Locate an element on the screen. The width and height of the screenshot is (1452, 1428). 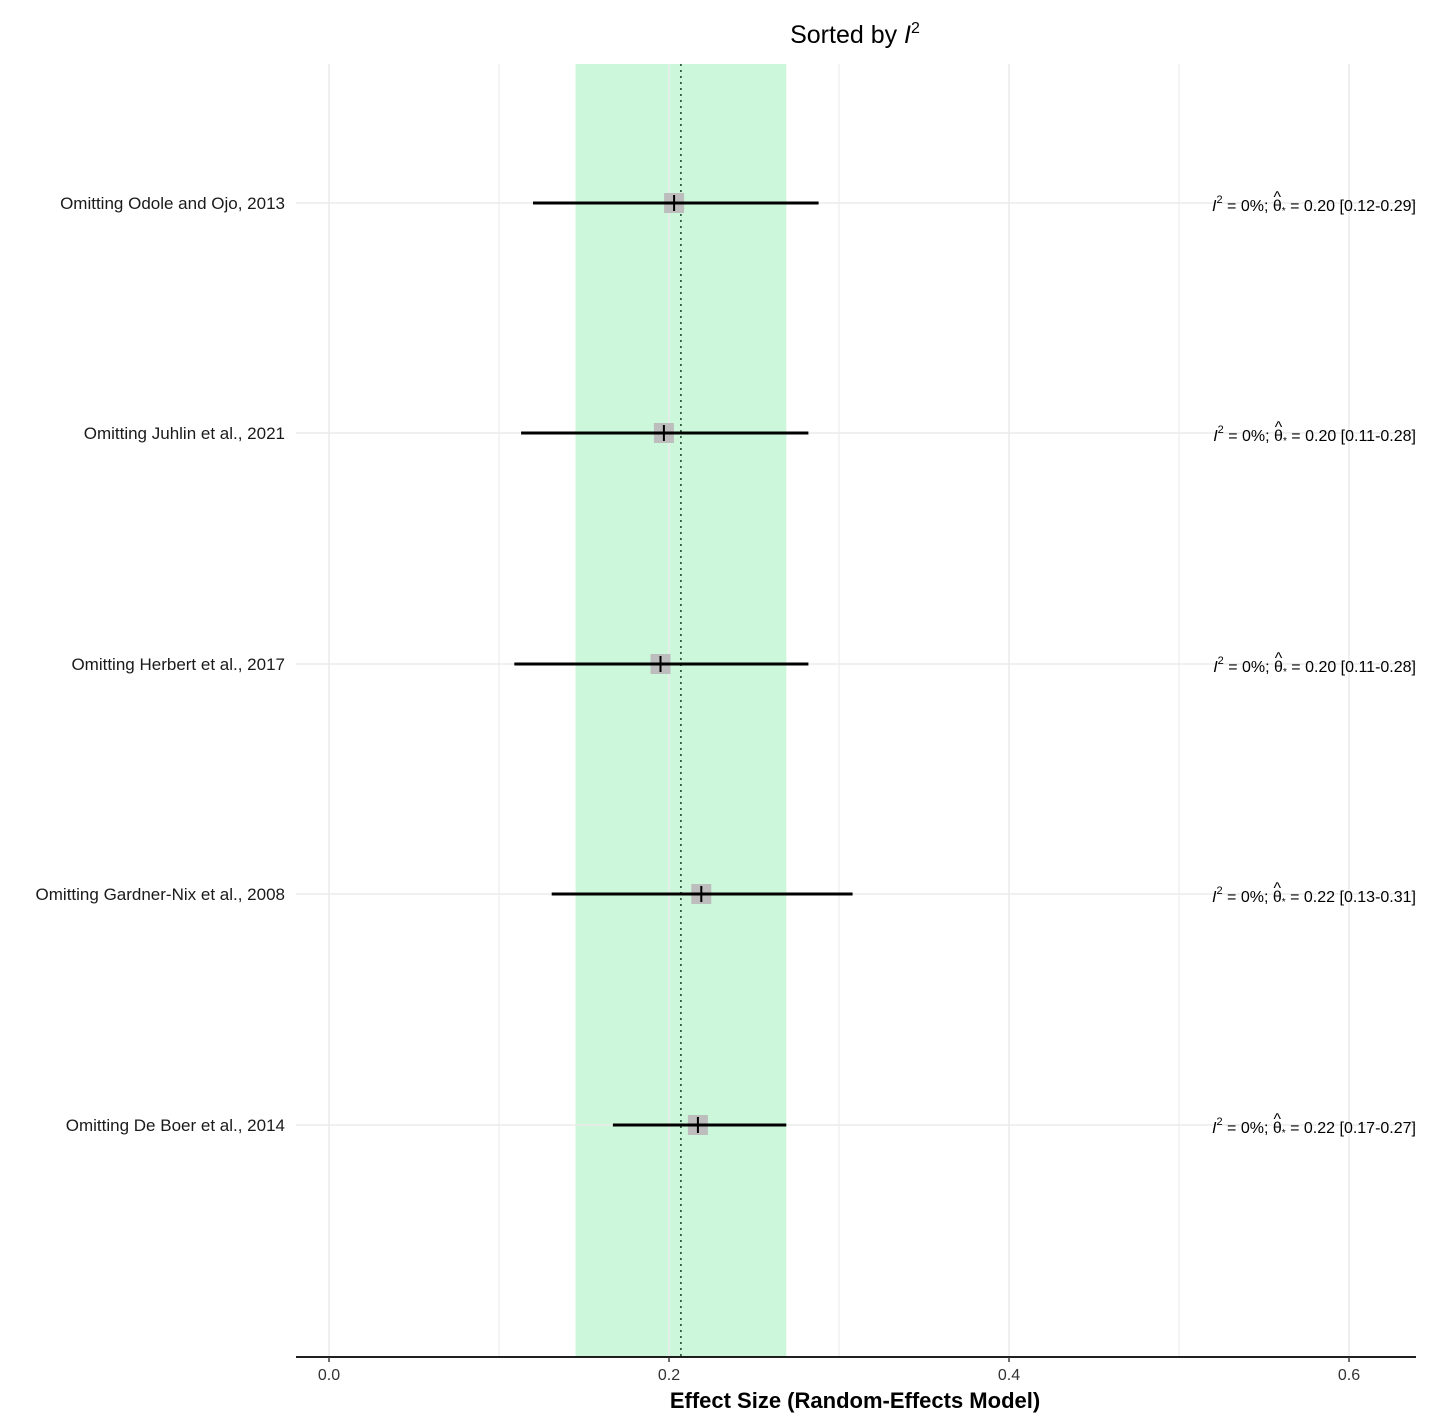
x-axis-label: Effect Size (Random-Effects Model) is located at coordinates (855, 1400).